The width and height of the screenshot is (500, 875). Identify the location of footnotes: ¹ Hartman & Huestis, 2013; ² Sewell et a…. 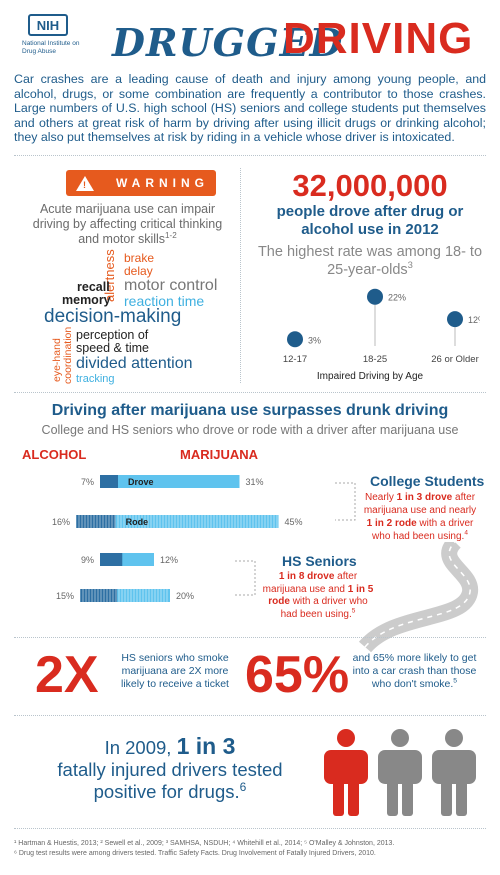
(204, 848).